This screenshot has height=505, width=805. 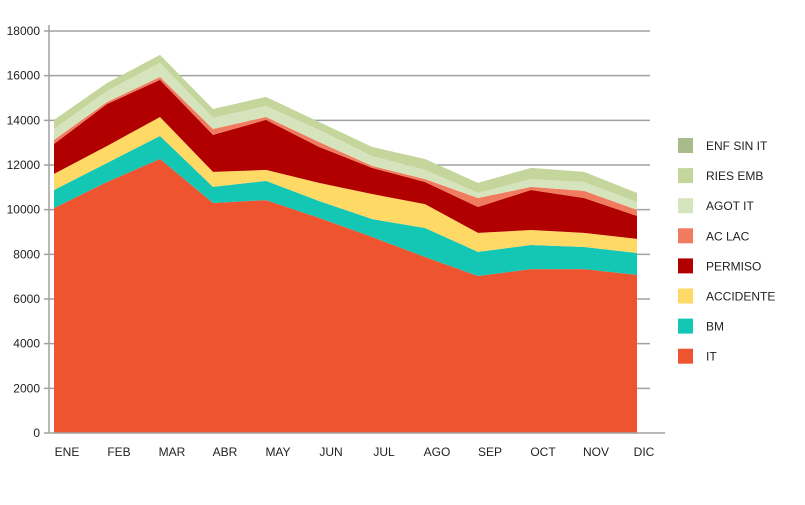 I want to click on x-tick-label: ABR, so click(x=225, y=452).